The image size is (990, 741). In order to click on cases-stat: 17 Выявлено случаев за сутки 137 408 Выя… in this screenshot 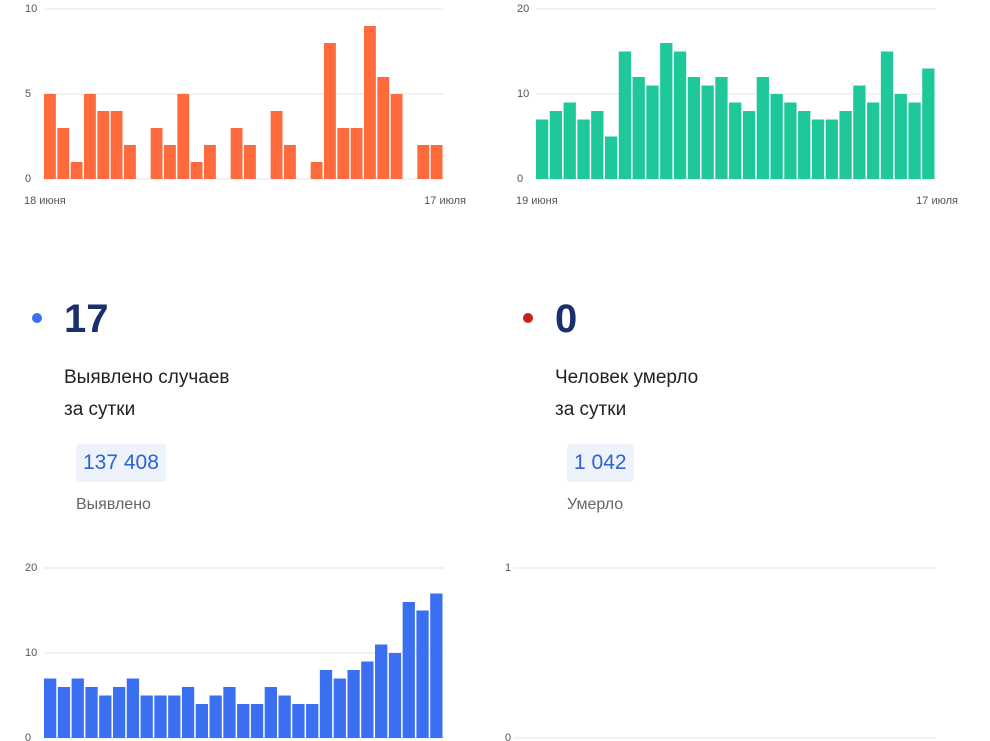, I will do `click(182, 404)`.